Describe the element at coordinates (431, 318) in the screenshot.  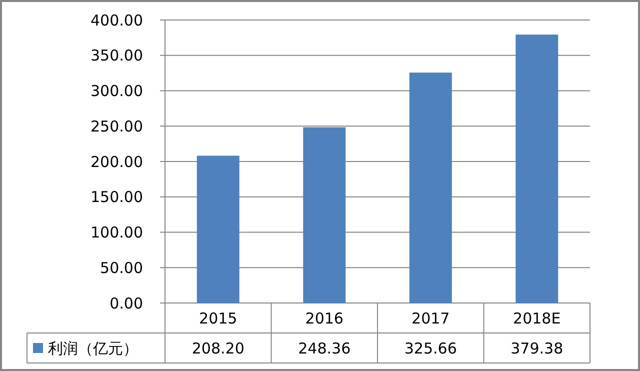
I see `x-tick-label: 2017` at that location.